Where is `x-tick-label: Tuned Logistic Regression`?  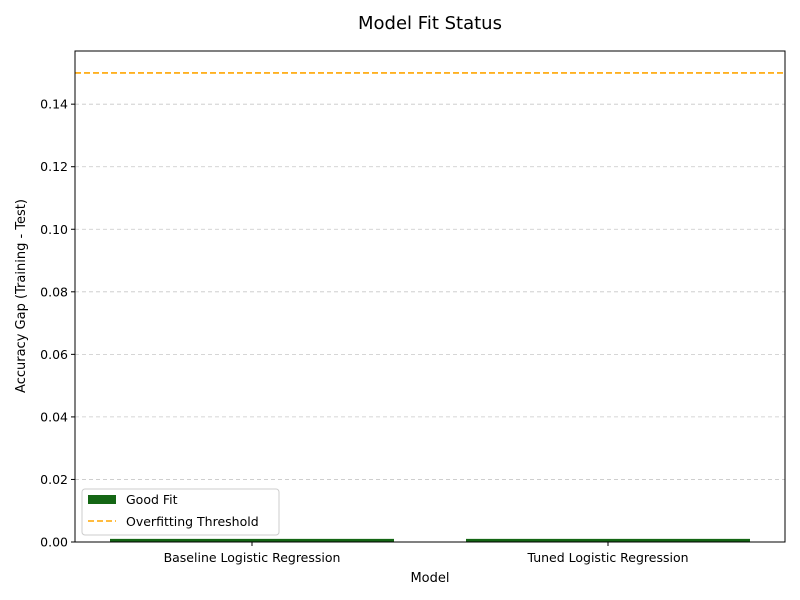
x-tick-label: Tuned Logistic Regression is located at coordinates (607, 557).